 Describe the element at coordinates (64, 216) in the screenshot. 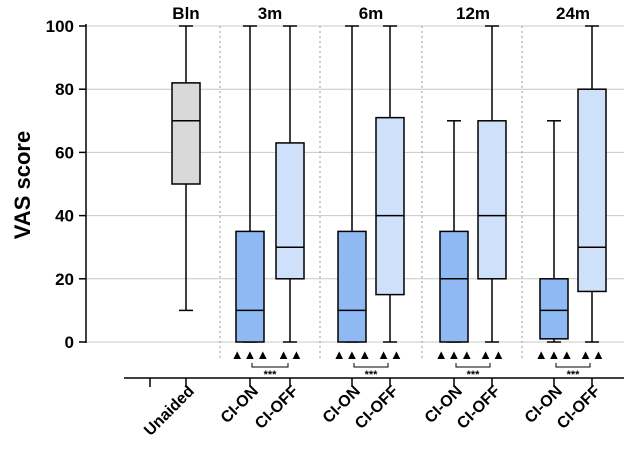

I see `y-tick-label: 40` at that location.